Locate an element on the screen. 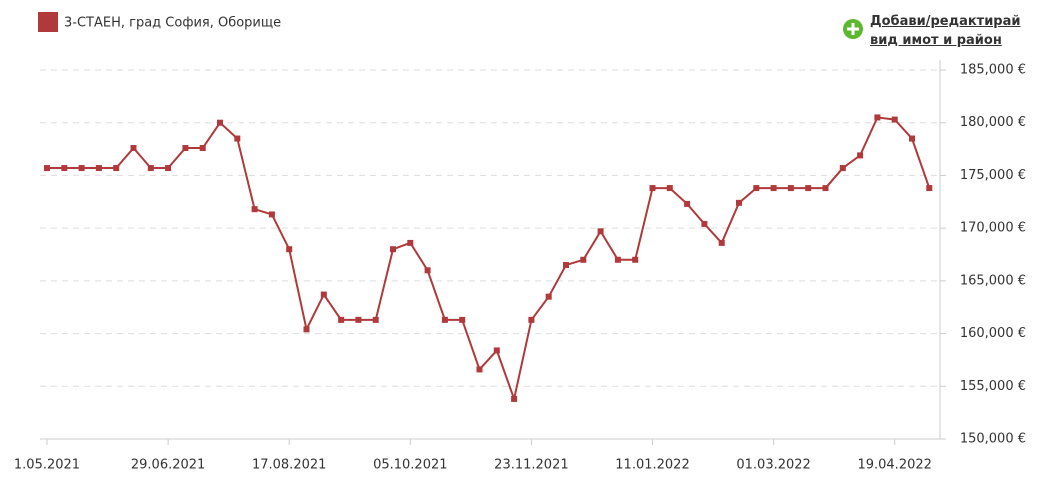  y-tick-label: 165,000 € is located at coordinates (993, 280).